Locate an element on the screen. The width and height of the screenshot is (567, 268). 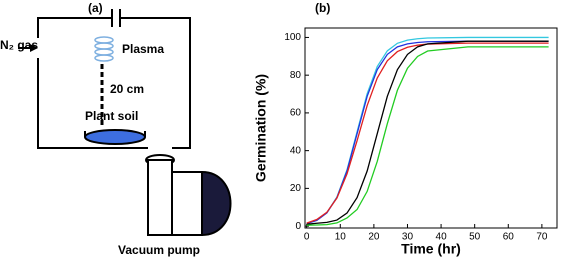
x-tick-label: 20 is located at coordinates (374, 237).